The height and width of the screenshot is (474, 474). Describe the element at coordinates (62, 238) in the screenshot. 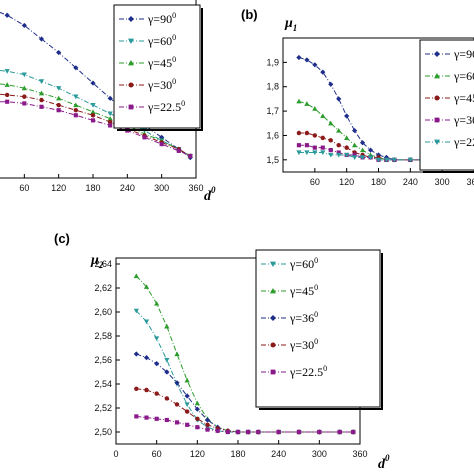

I see `panel-label: (c)` at that location.